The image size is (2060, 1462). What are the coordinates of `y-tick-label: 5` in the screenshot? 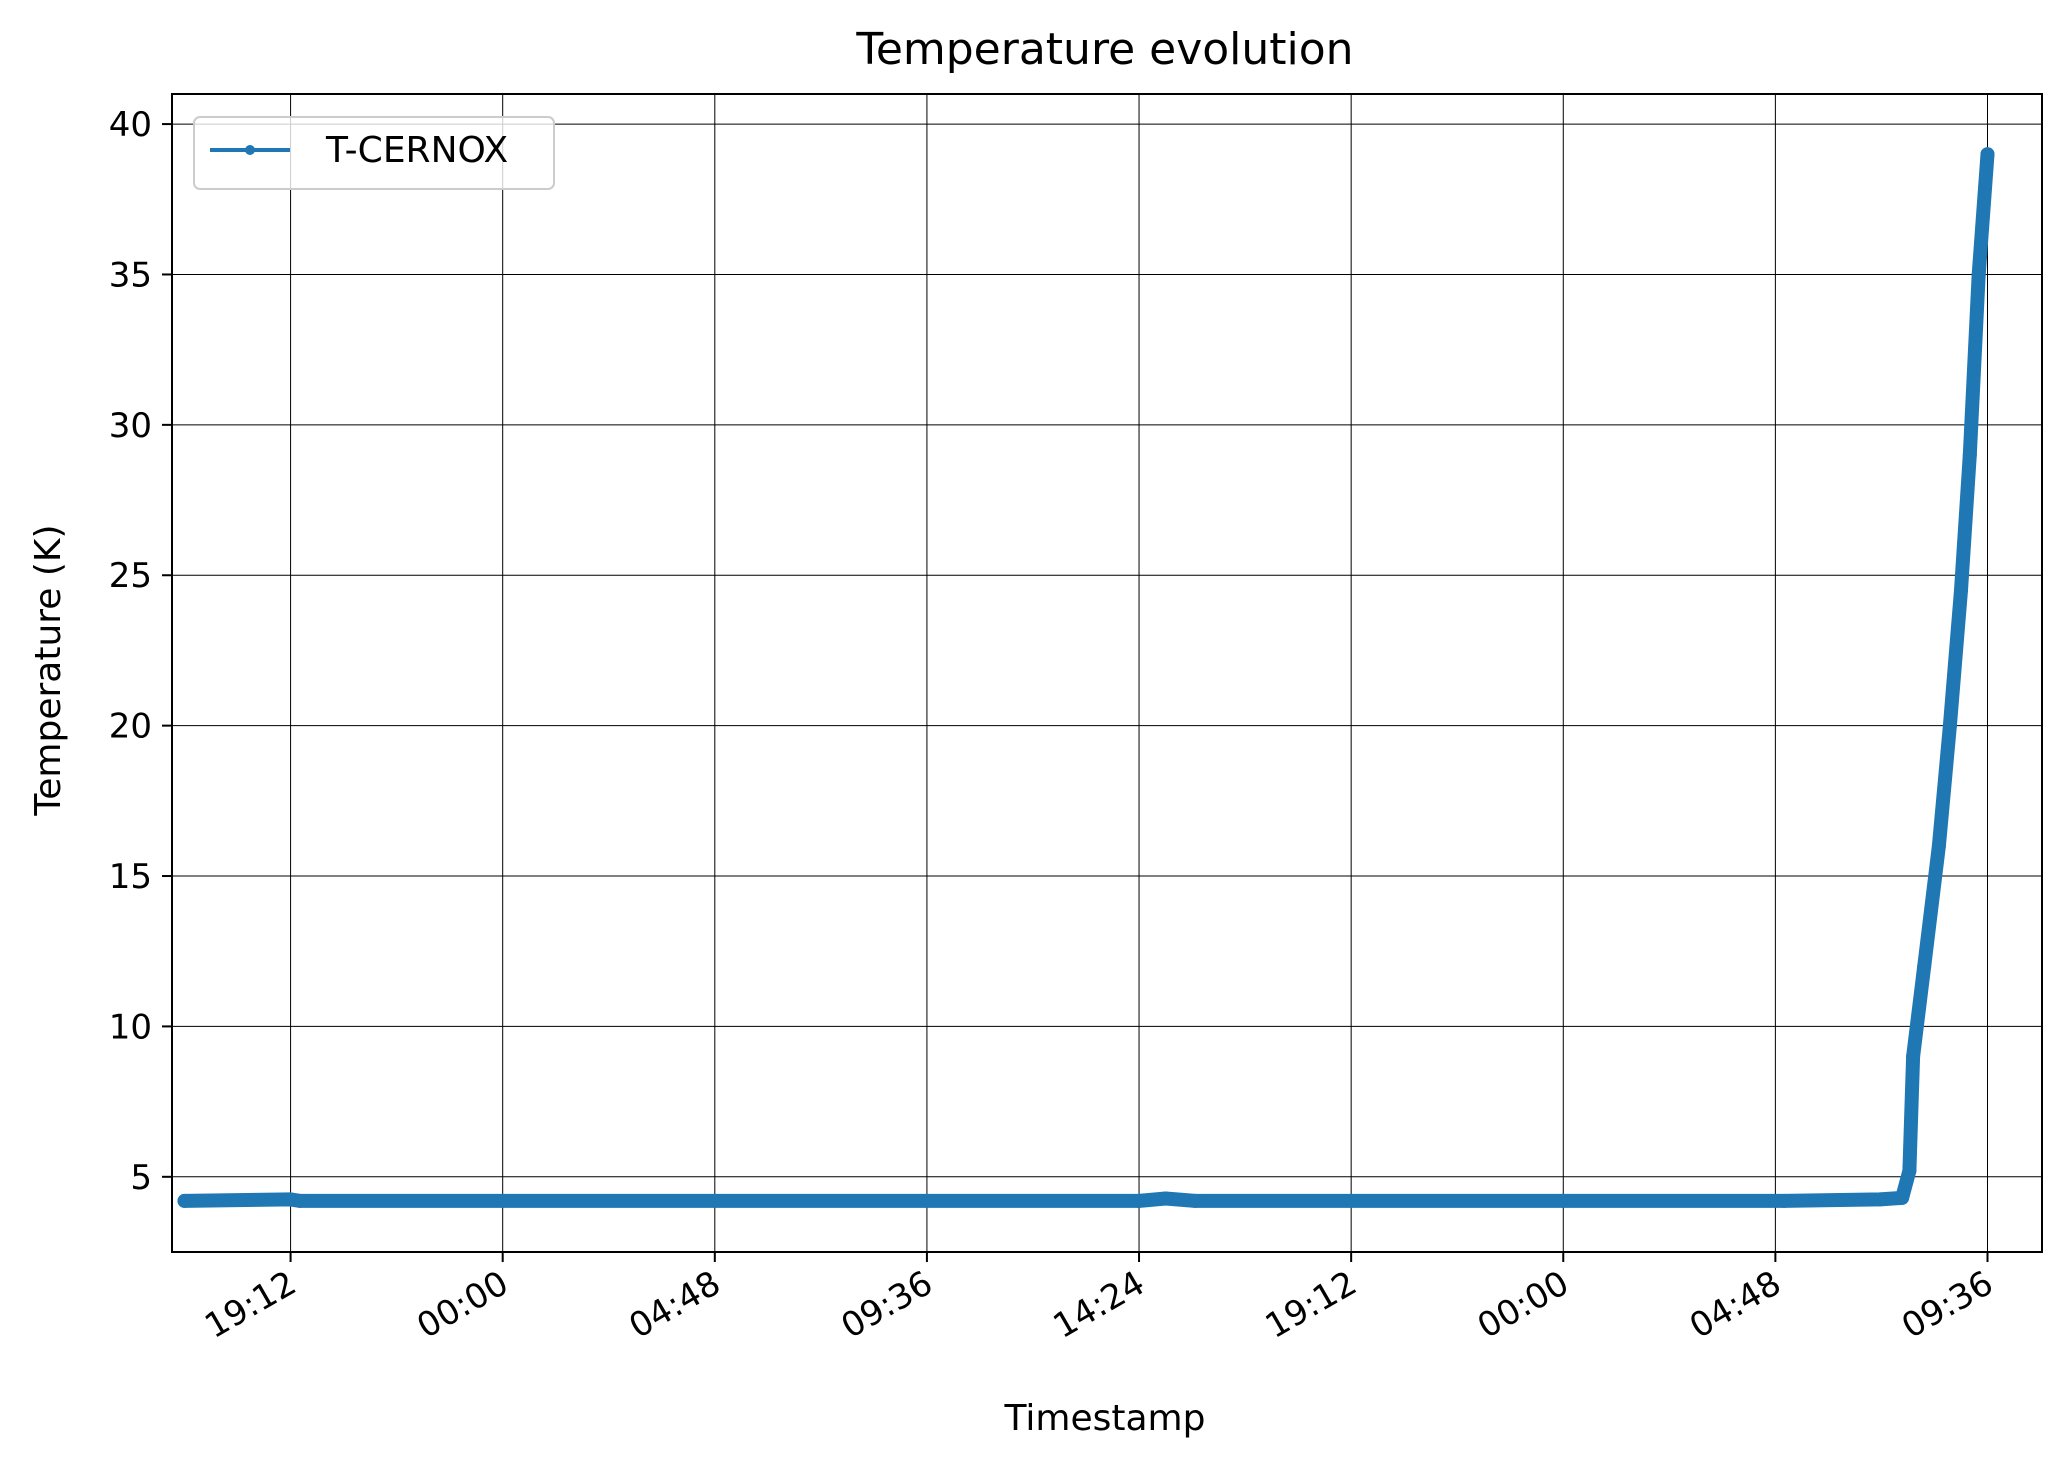 It's located at (141, 1178).